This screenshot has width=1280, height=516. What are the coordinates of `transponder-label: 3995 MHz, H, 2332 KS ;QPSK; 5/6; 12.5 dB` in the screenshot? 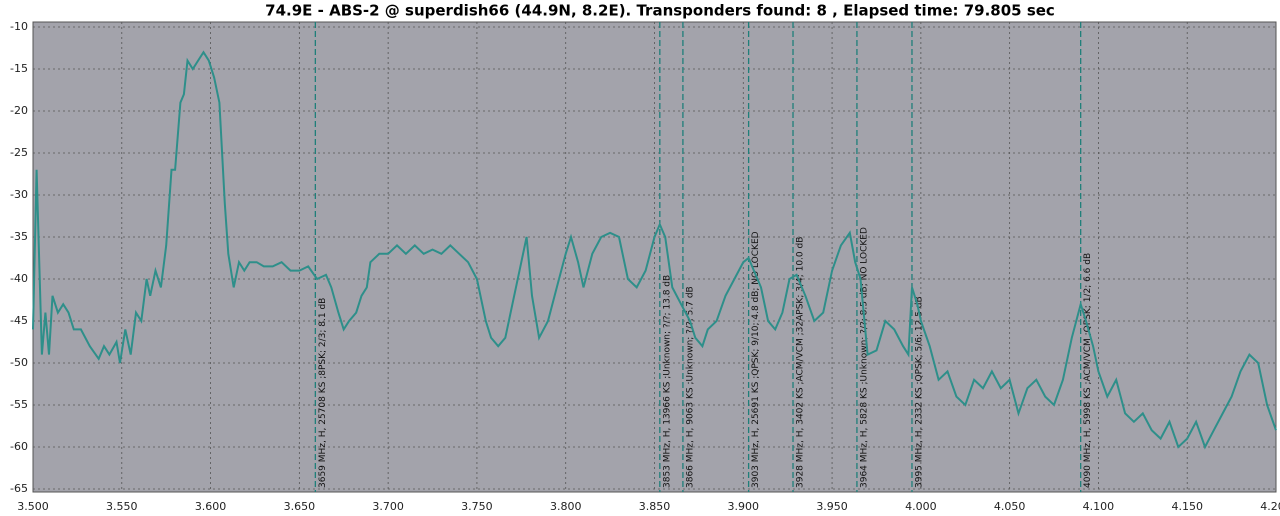 It's located at (919, 392).